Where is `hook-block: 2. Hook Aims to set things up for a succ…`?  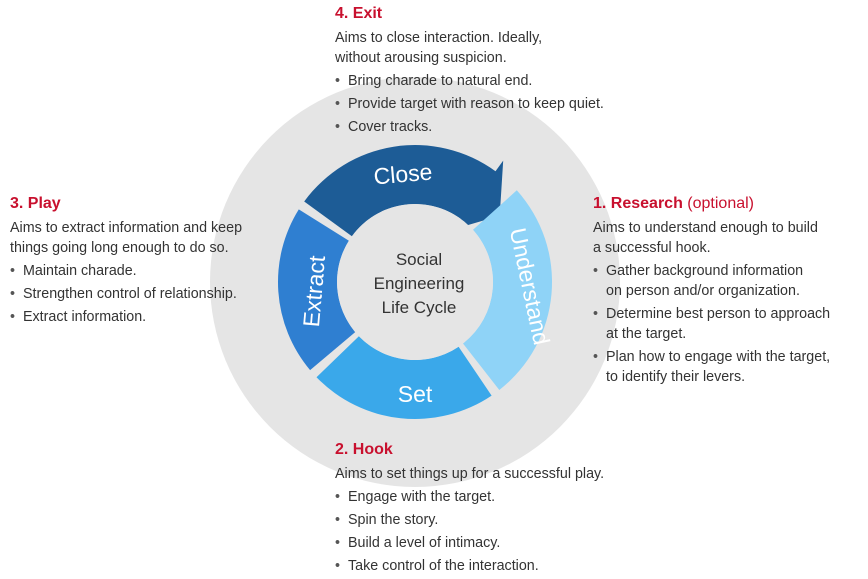 hook-block: 2. Hook Aims to set things up for a succ… is located at coordinates (495, 509).